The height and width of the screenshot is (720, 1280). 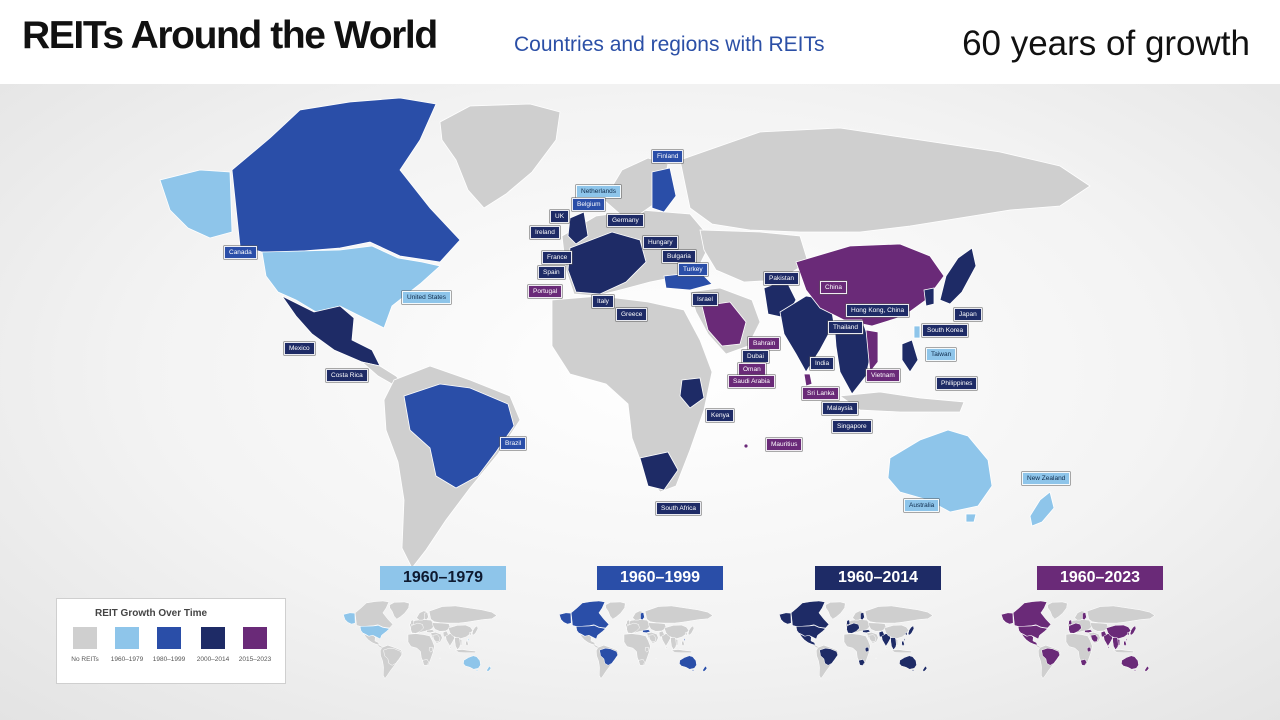 I want to click on brazil-shape, so click(x=459, y=436).